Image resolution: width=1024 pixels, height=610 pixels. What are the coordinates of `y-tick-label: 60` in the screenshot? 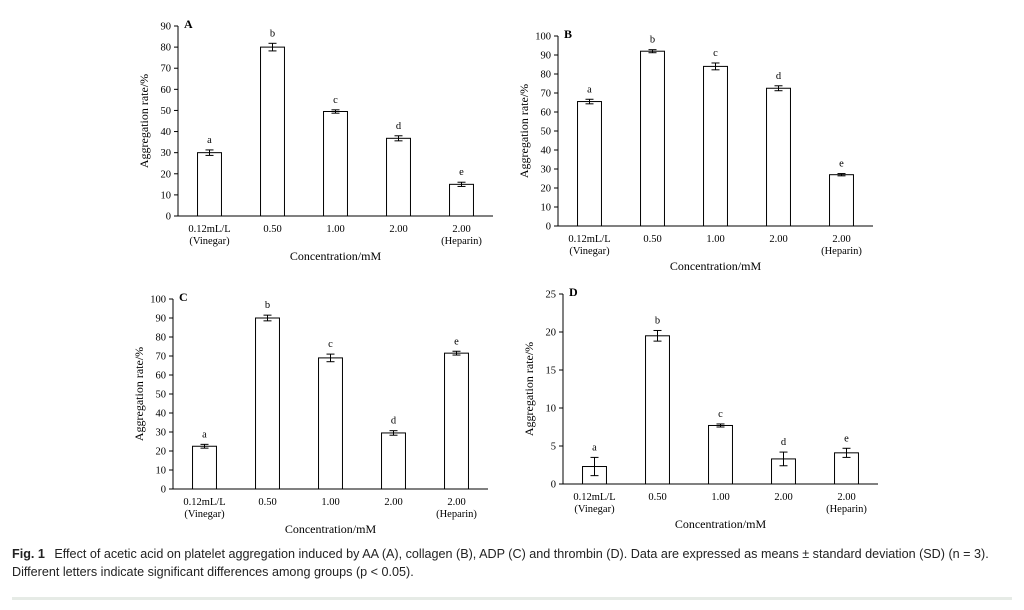 It's located at (166, 90).